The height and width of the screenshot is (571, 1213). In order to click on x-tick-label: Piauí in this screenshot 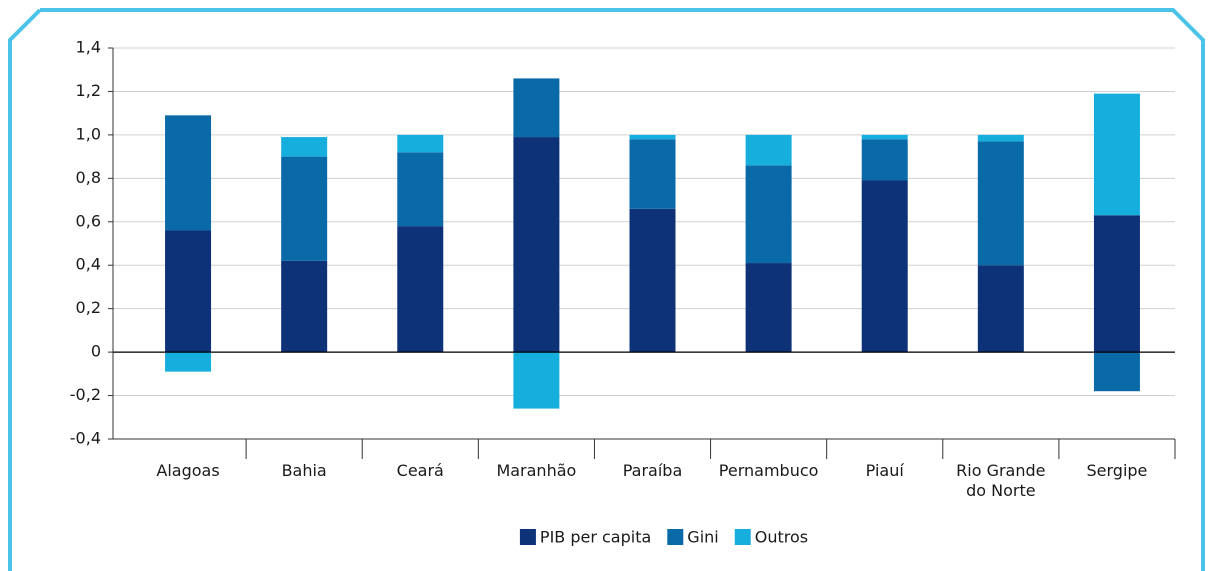, I will do `click(884, 470)`.